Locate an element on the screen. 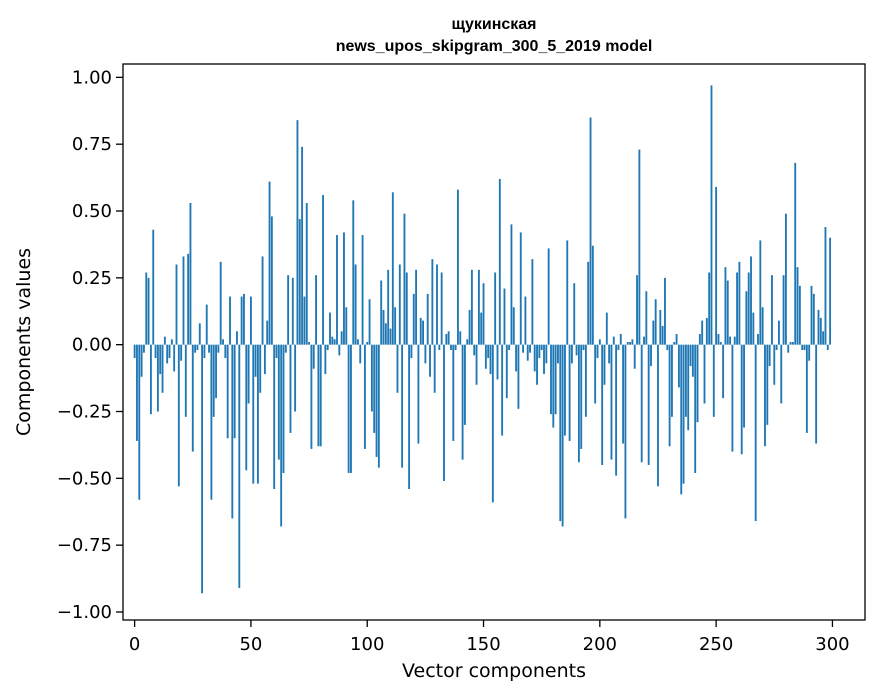  y-tick-label: 0.25 is located at coordinates (92, 278).